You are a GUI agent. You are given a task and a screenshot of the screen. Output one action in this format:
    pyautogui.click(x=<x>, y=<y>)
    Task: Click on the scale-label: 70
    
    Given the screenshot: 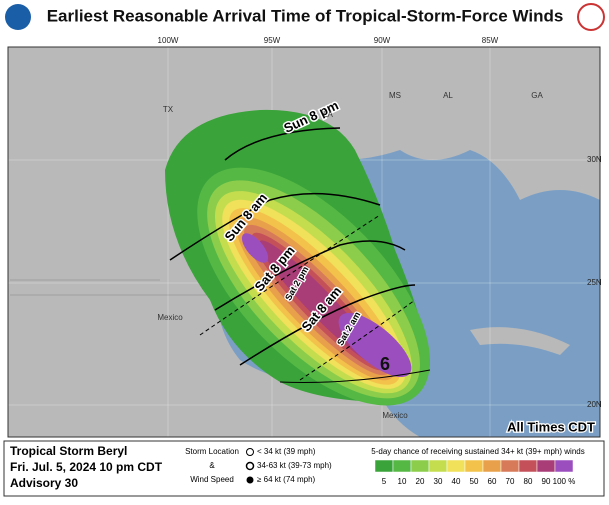 What is the action you would take?
    pyautogui.click(x=510, y=481)
    